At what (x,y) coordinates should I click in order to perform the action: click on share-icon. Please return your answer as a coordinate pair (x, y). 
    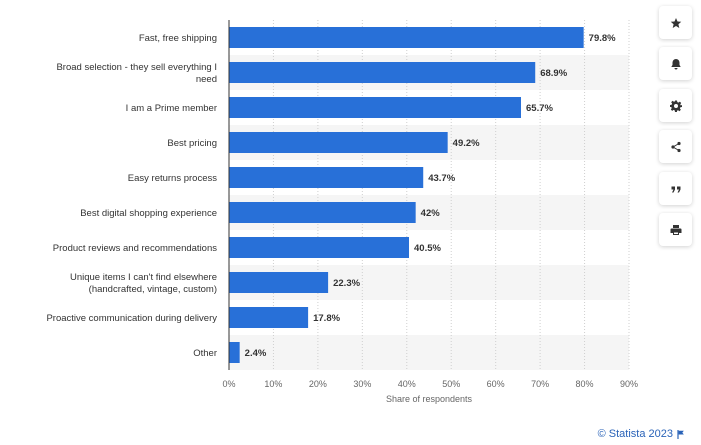
    Looking at the image, I should click on (675, 146).